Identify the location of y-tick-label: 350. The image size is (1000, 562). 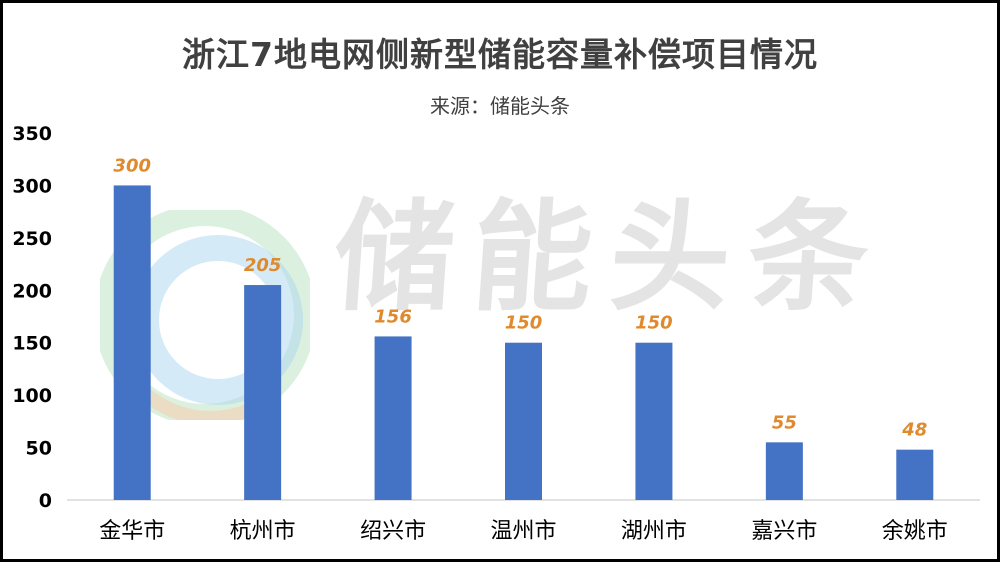
(32, 134).